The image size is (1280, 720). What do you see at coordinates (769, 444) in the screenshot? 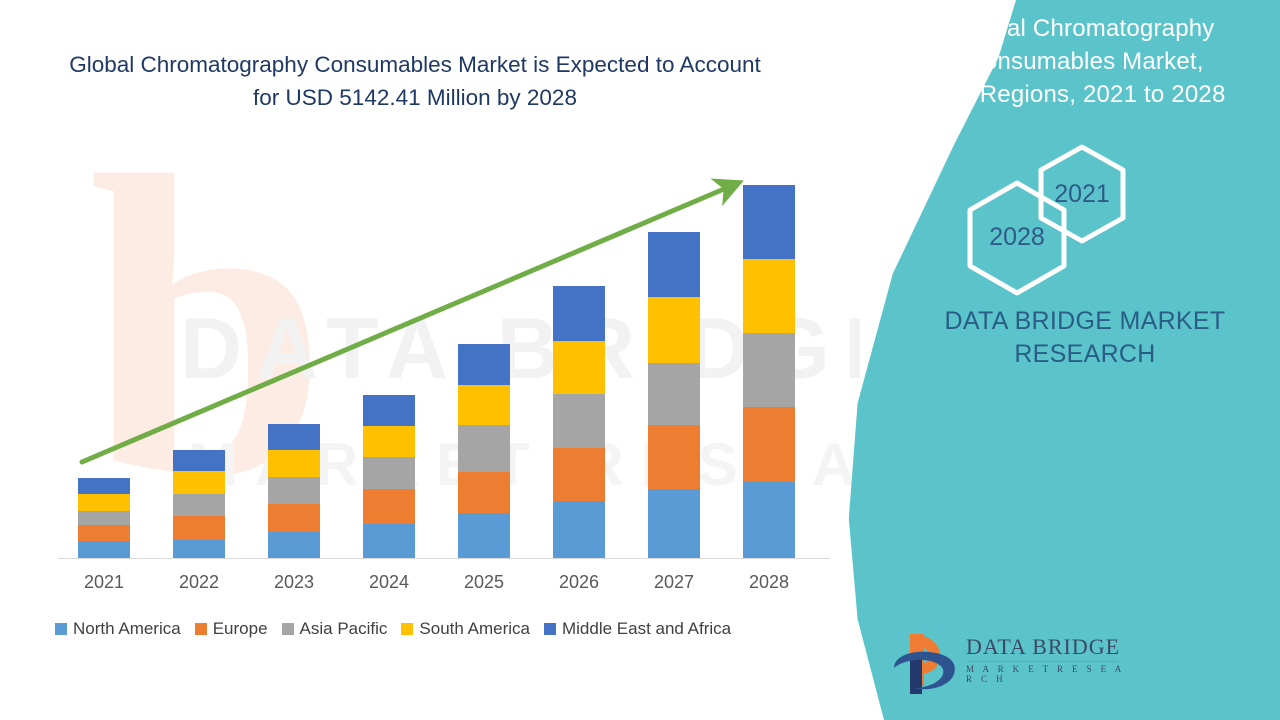
I see `bar-segment-2028-europe` at bounding box center [769, 444].